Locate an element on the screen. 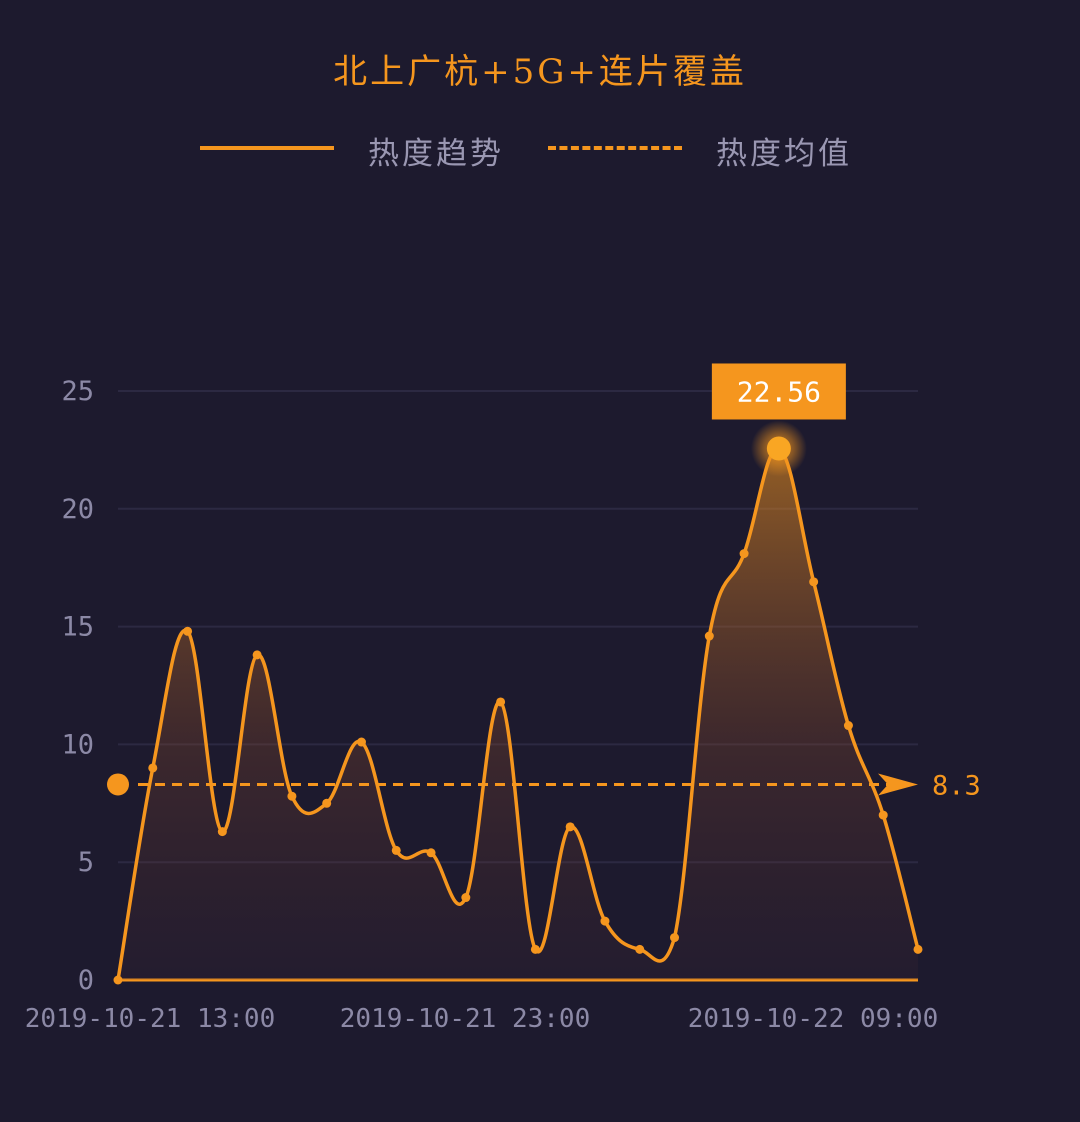 This screenshot has height=1122, width=1080. legend-label-trend: 热度趋势 is located at coordinates (436, 154).